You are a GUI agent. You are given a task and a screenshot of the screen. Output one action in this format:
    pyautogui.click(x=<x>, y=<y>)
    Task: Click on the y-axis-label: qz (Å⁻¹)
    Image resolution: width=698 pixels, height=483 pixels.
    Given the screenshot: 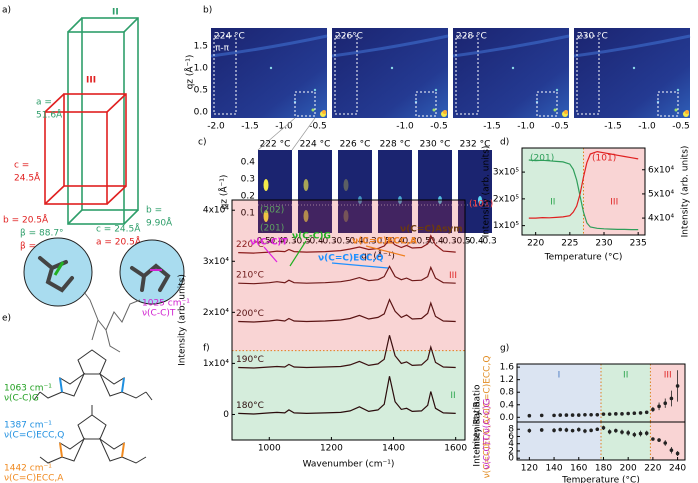 What is the action you would take?
    pyautogui.click(x=224, y=192)
    